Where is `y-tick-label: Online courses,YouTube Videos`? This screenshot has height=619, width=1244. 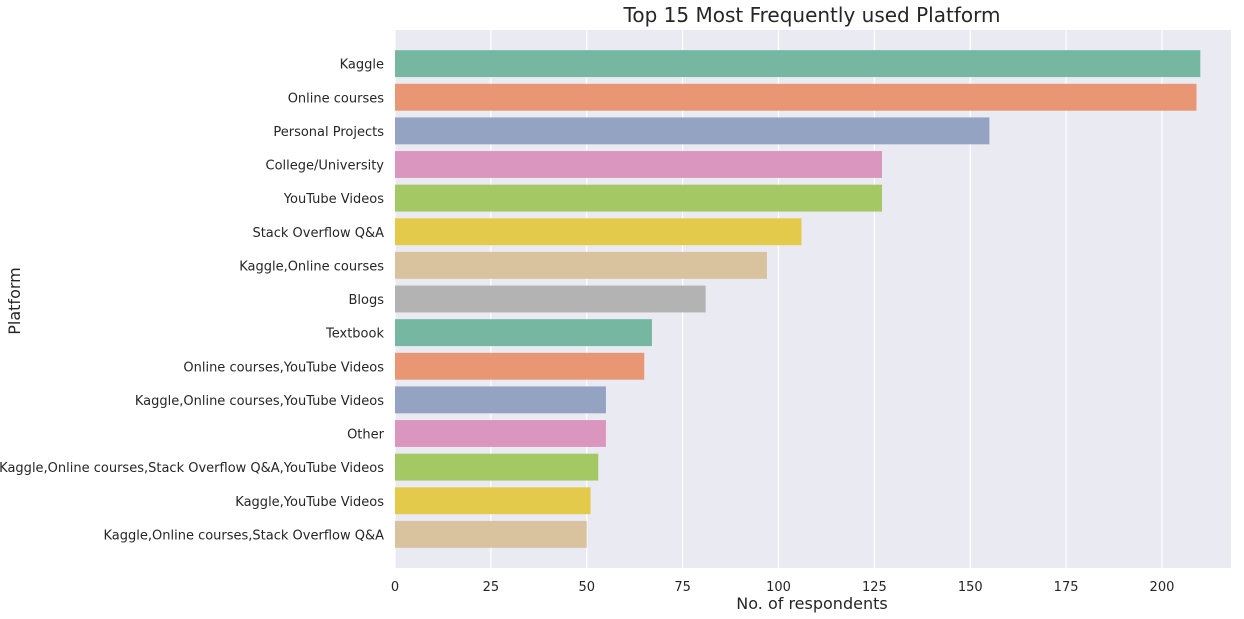 y-tick-label: Online courses,YouTube Videos is located at coordinates (283, 367).